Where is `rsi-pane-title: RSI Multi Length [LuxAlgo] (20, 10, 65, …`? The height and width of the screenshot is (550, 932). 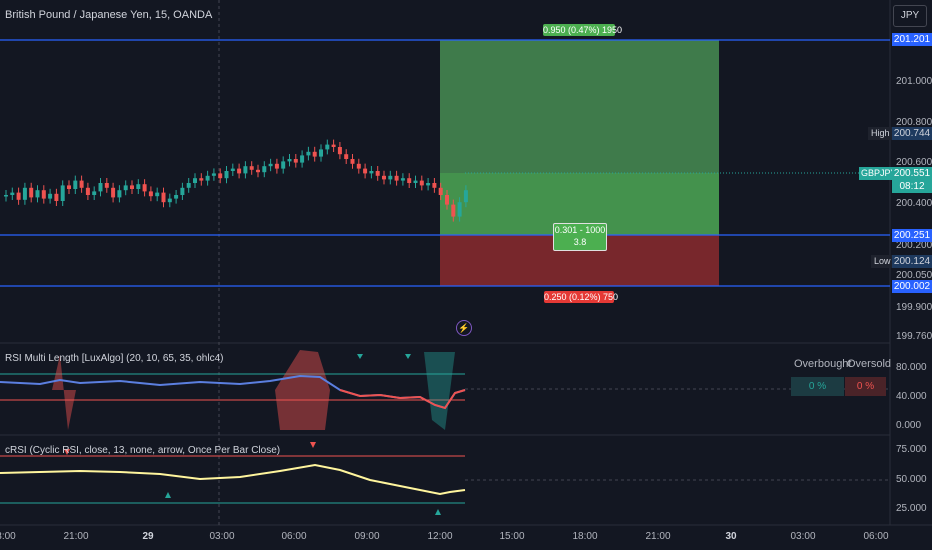 rsi-pane-title: RSI Multi Length [LuxAlgo] (20, 10, 65, … is located at coordinates (114, 358).